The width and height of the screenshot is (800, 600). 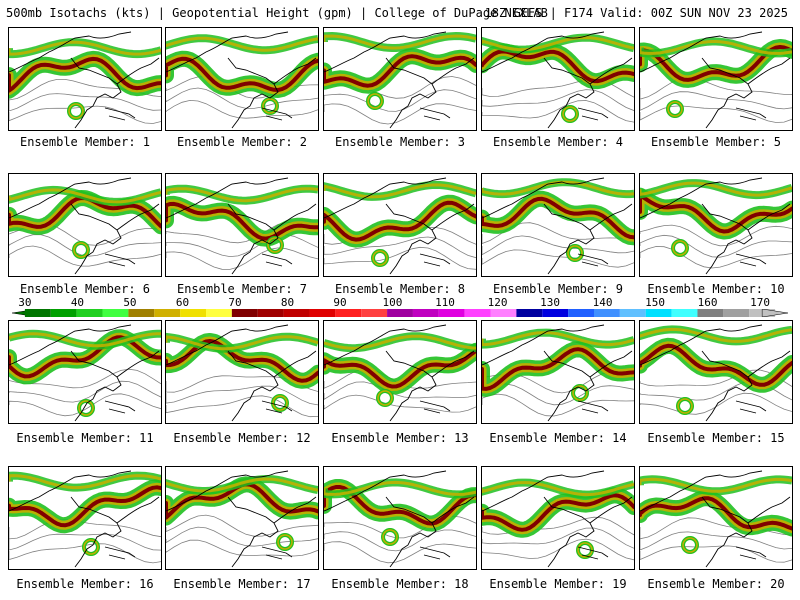 I want to click on ensemble-member-caption: Ensemble Member: 13, so click(x=400, y=438).